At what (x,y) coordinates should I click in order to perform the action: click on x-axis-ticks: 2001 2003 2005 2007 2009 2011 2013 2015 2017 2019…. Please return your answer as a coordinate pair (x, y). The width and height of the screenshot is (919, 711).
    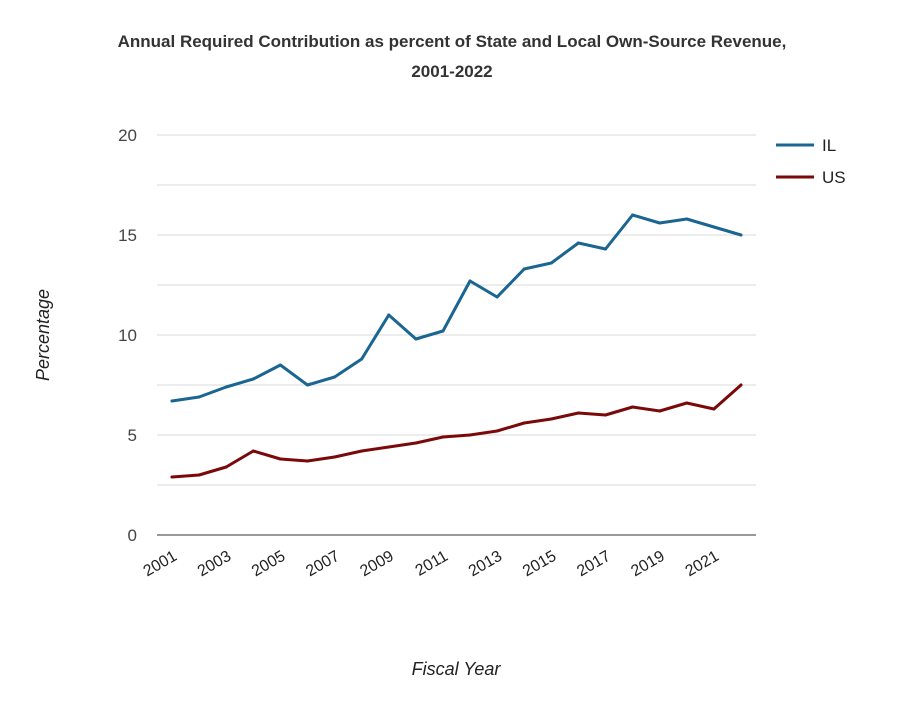
    Looking at the image, I should click on (431, 564).